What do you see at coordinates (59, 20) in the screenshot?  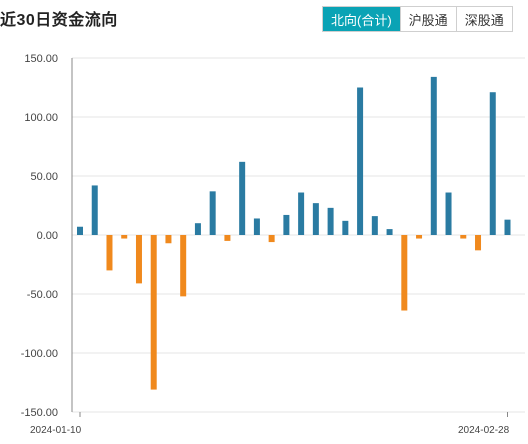 I see `page-title: 近30日资金流向` at bounding box center [59, 20].